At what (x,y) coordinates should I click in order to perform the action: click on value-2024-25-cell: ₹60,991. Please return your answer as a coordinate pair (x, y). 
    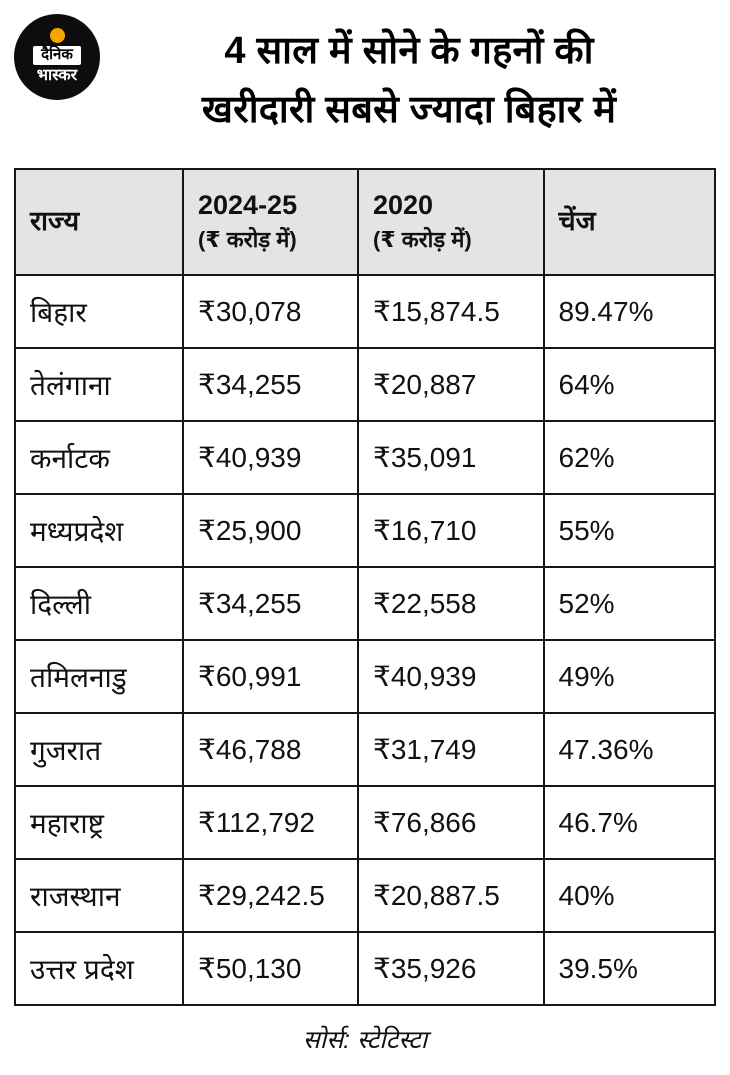
    Looking at the image, I should click on (270, 676).